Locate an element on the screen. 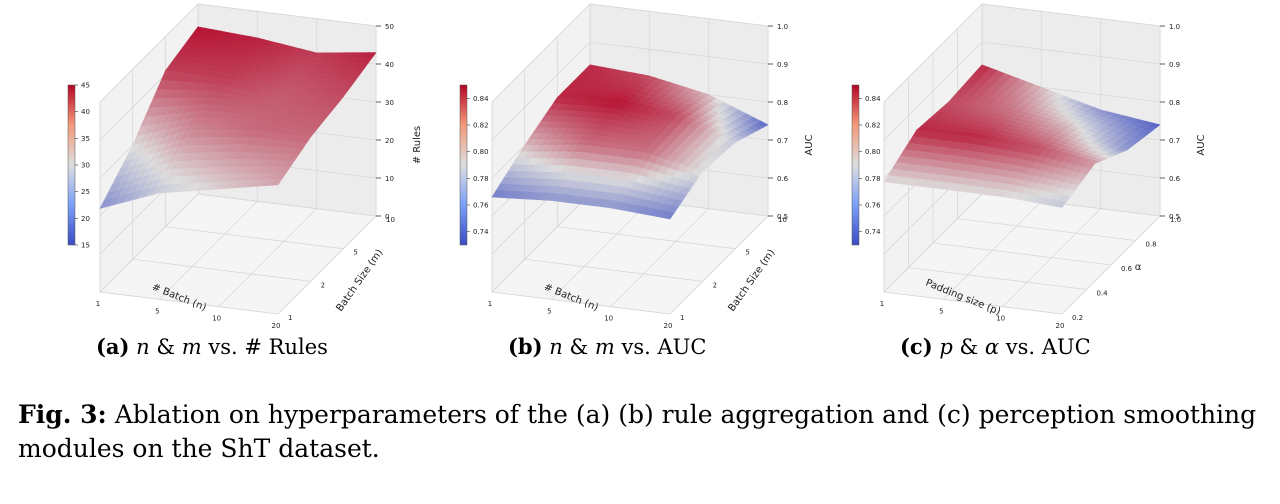 Image resolution: width=1280 pixels, height=504 pixels. y-tick-label: 1.0 is located at coordinates (1175, 220).